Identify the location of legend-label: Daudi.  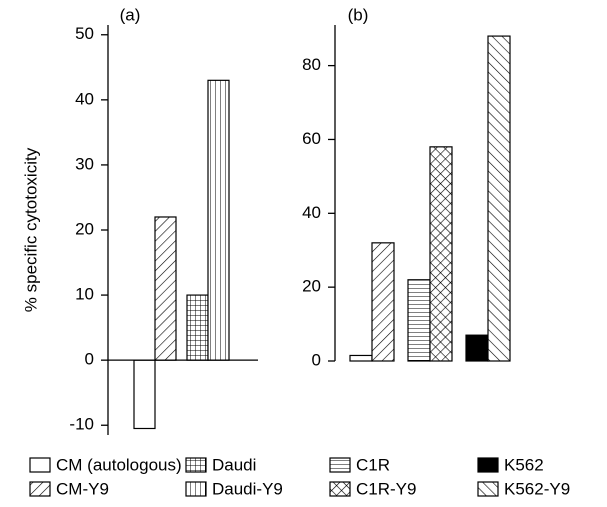
(234, 464).